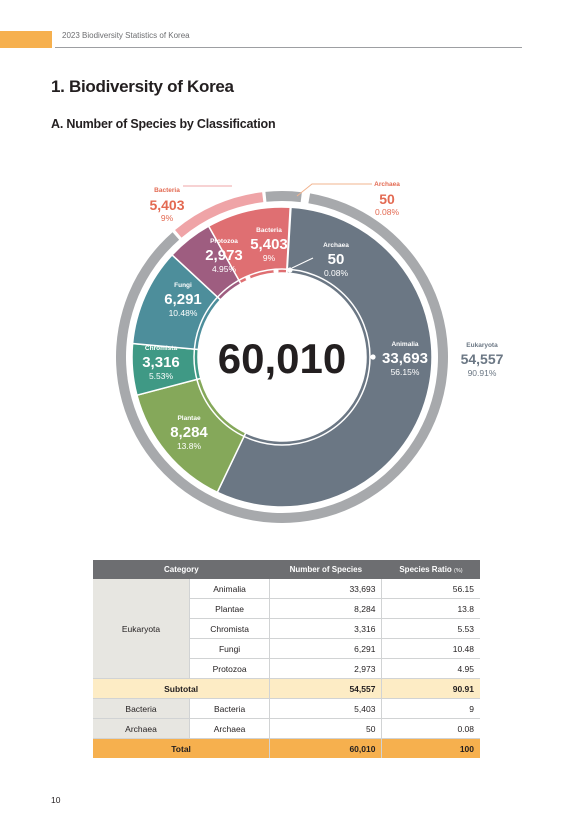 The width and height of the screenshot is (587, 830). What do you see at coordinates (404, 344) in the screenshot?
I see `slice-label-animalia: Animalia` at bounding box center [404, 344].